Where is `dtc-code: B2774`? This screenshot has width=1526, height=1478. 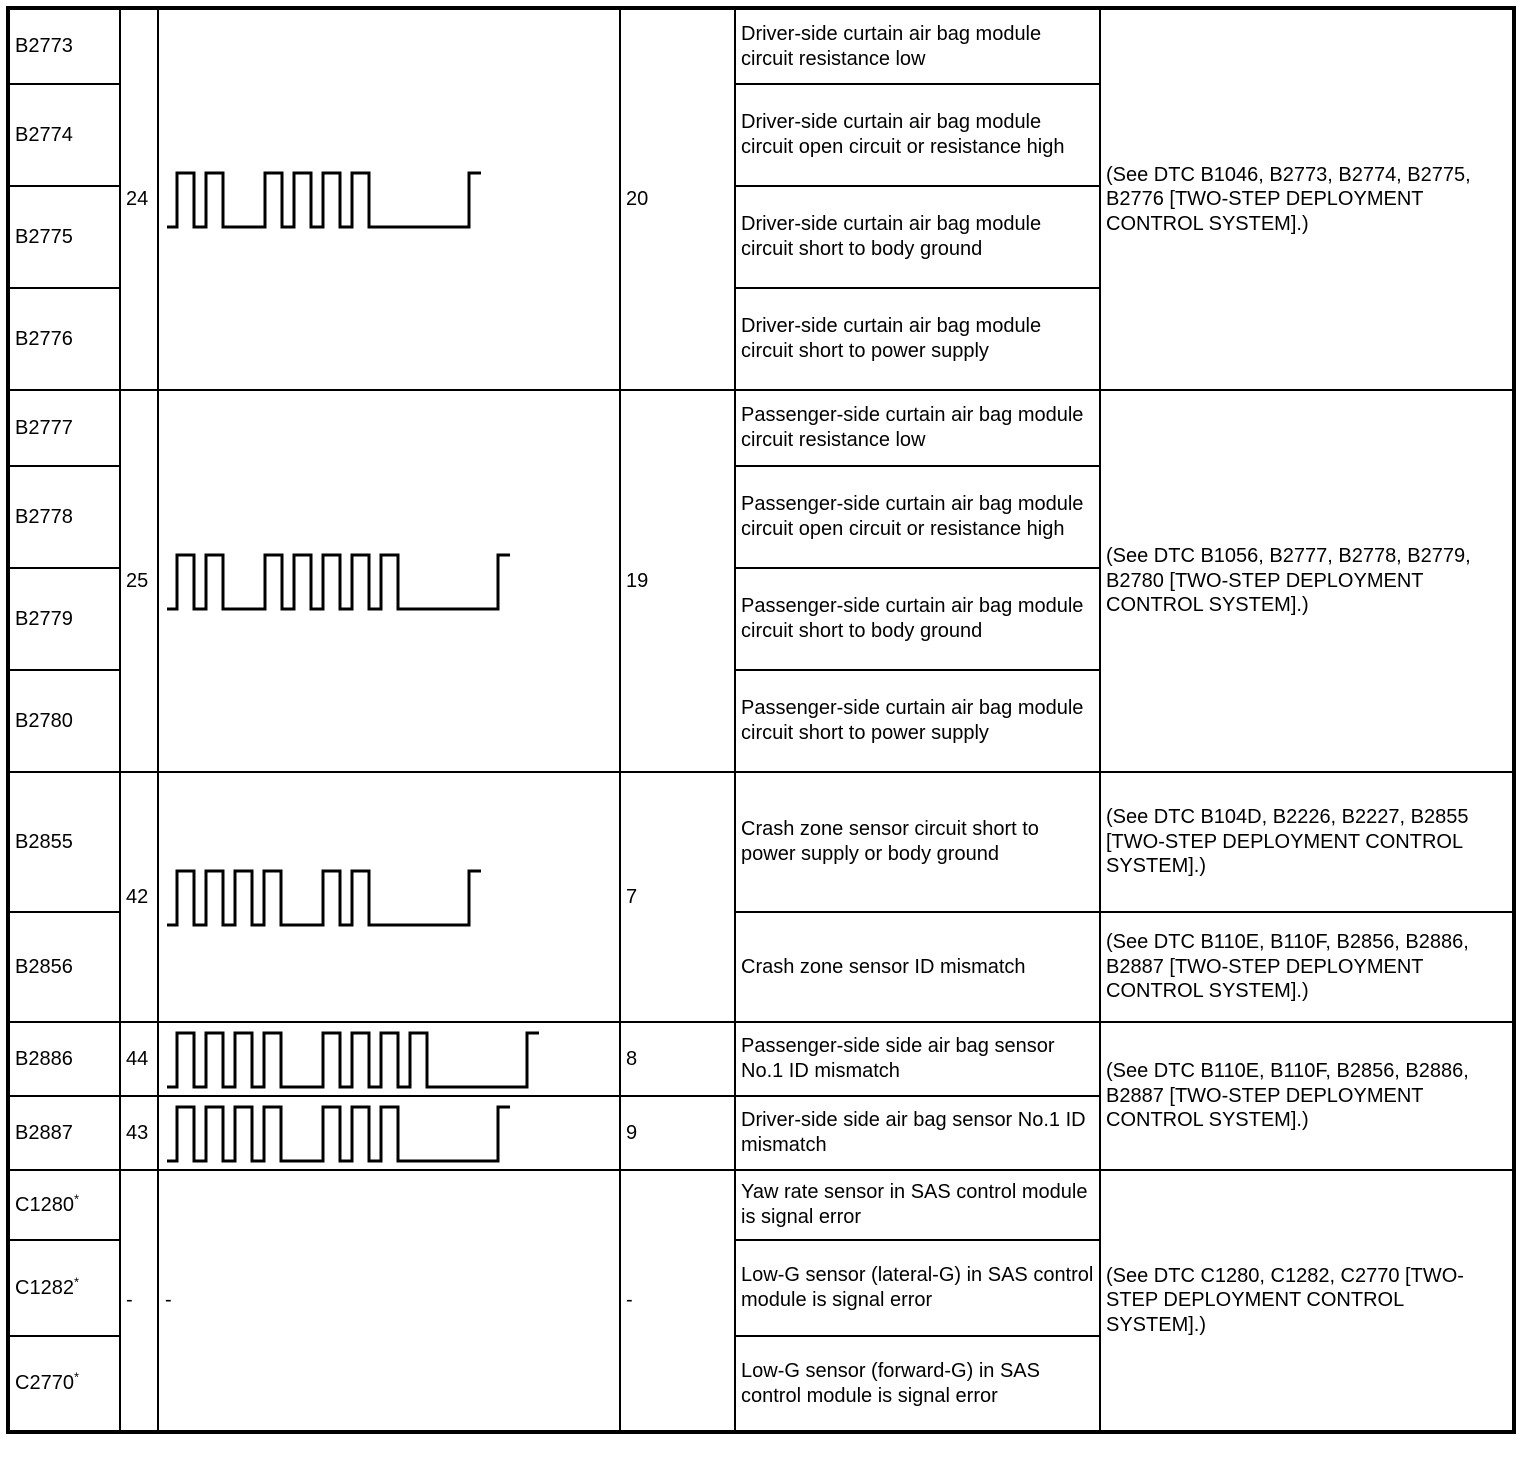
dtc-code: B2774 is located at coordinates (44, 134).